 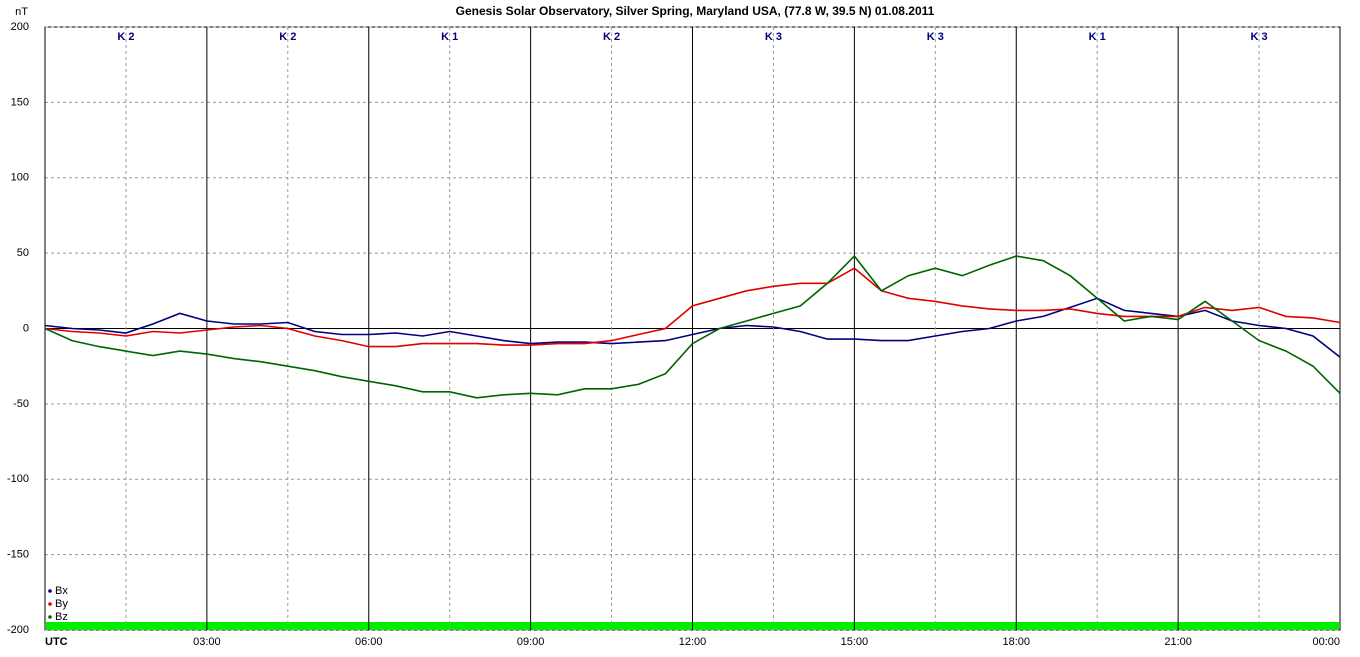 What do you see at coordinates (26, 328) in the screenshot?
I see `y-tick-label: 0` at bounding box center [26, 328].